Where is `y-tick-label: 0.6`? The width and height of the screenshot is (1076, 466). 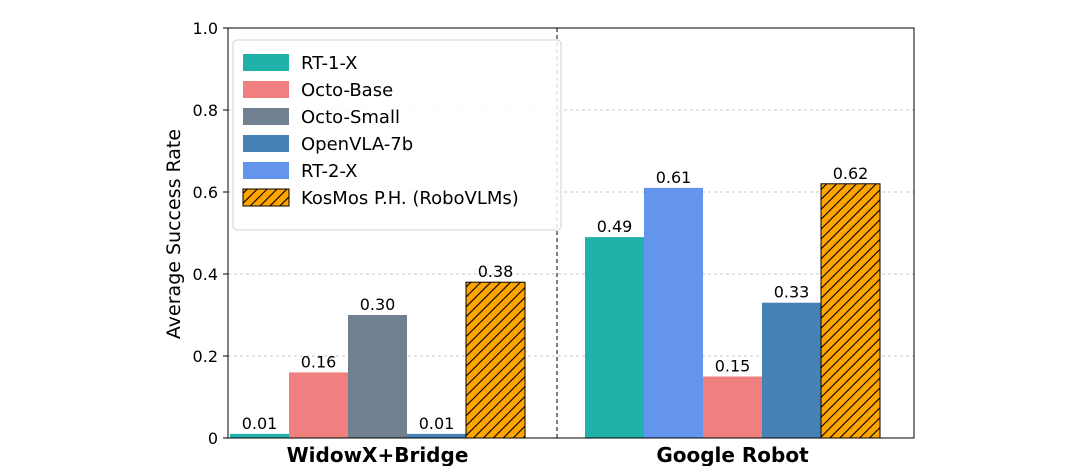 y-tick-label: 0.6 is located at coordinates (205, 192).